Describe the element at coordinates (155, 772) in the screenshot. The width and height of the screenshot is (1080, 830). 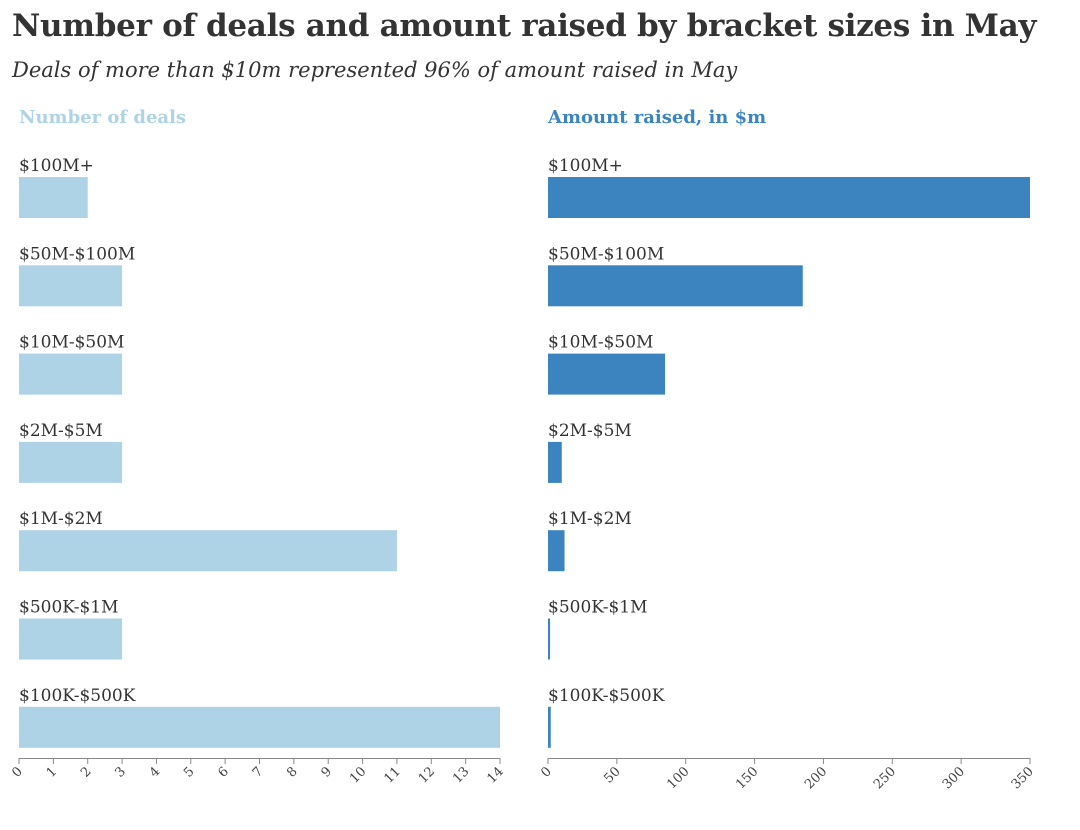
I see `deals-tick-label-4: 4` at that location.